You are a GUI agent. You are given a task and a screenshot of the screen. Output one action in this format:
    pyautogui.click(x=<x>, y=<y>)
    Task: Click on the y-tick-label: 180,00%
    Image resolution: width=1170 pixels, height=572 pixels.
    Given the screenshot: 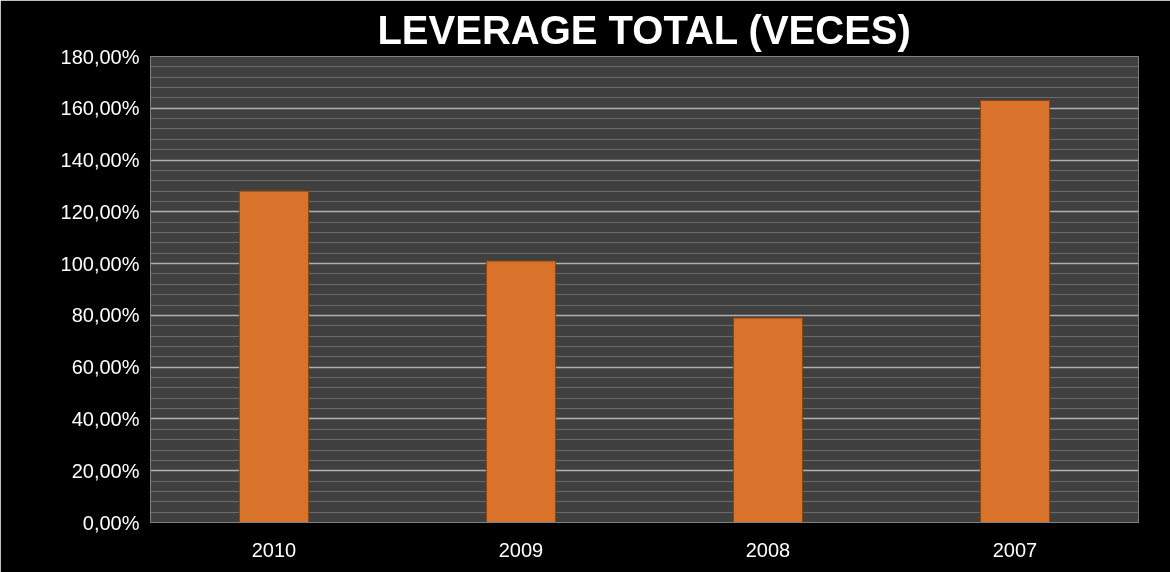 What is the action you would take?
    pyautogui.click(x=100, y=56)
    